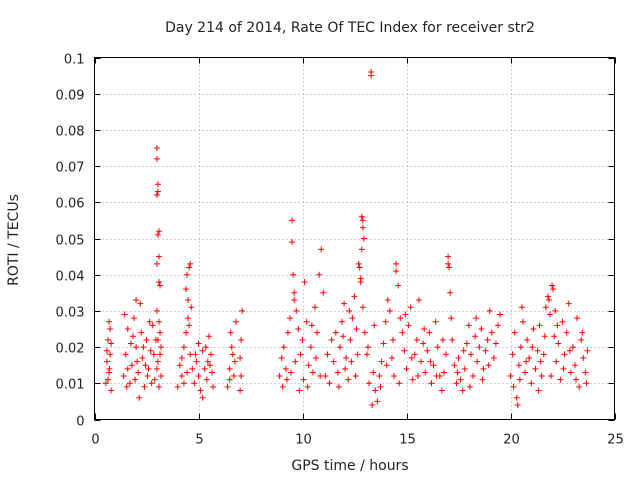 The width and height of the screenshot is (640, 480). I want to click on y-axis-title: ROTI / TECUs, so click(14, 240).